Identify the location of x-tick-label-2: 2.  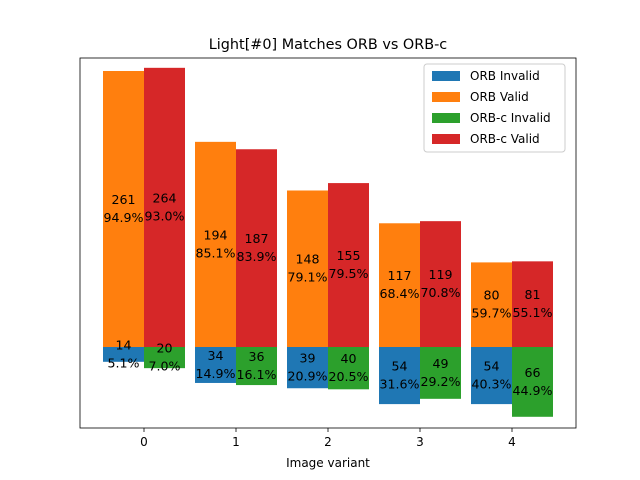
(328, 442).